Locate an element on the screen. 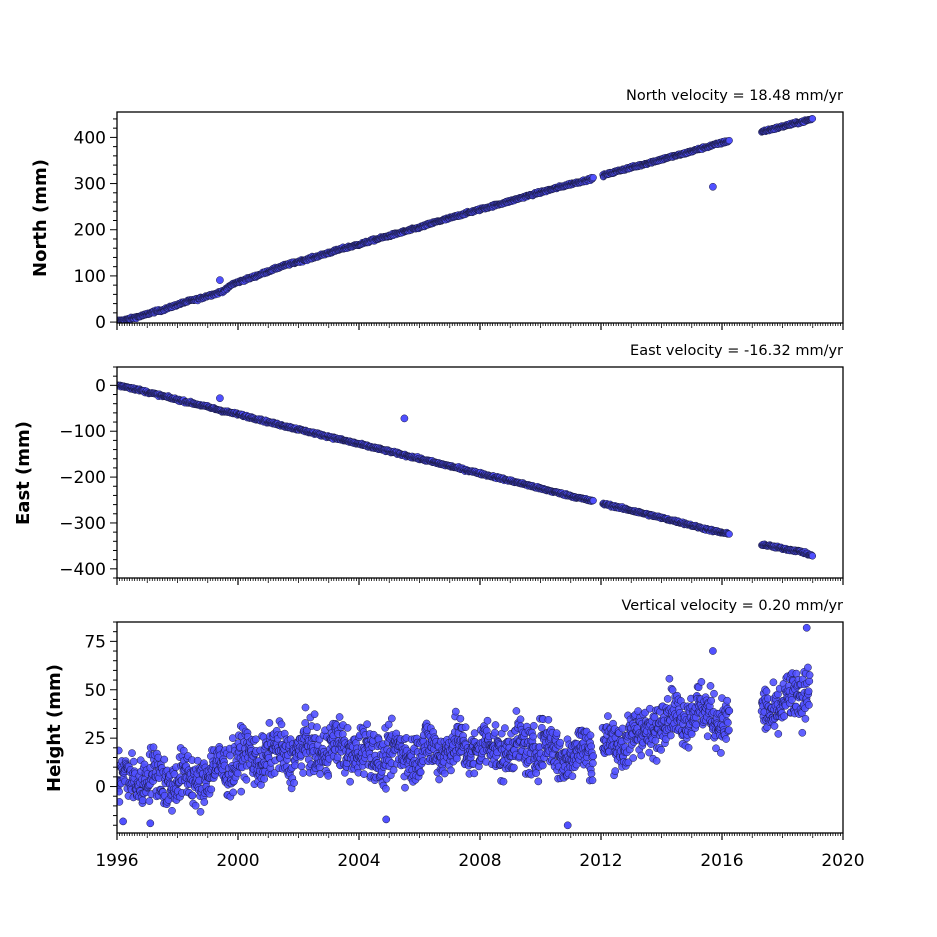 This screenshot has height=937, width=937. y-tick-label: −300 is located at coordinates (82, 524).